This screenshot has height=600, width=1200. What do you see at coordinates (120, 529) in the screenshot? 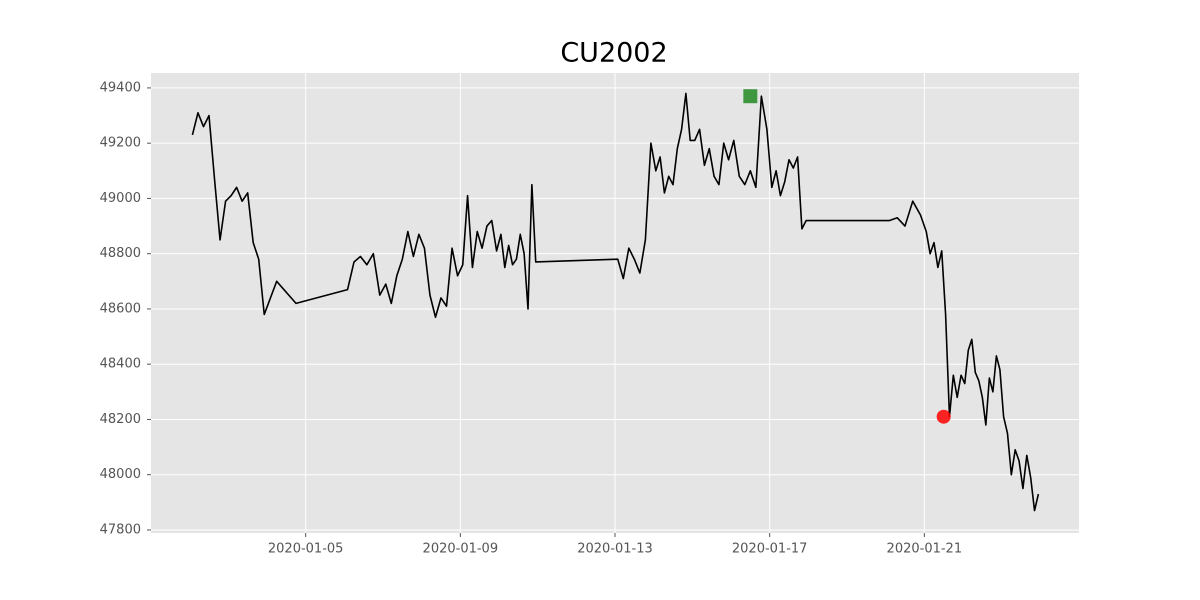
I see `y-tick-label: 47800` at bounding box center [120, 529].